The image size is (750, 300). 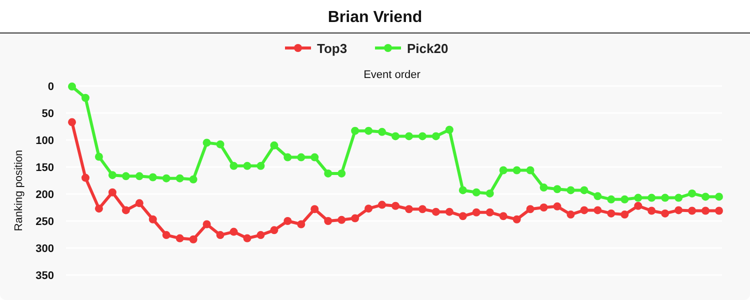 I want to click on legend-label: Pick20, so click(x=427, y=48).